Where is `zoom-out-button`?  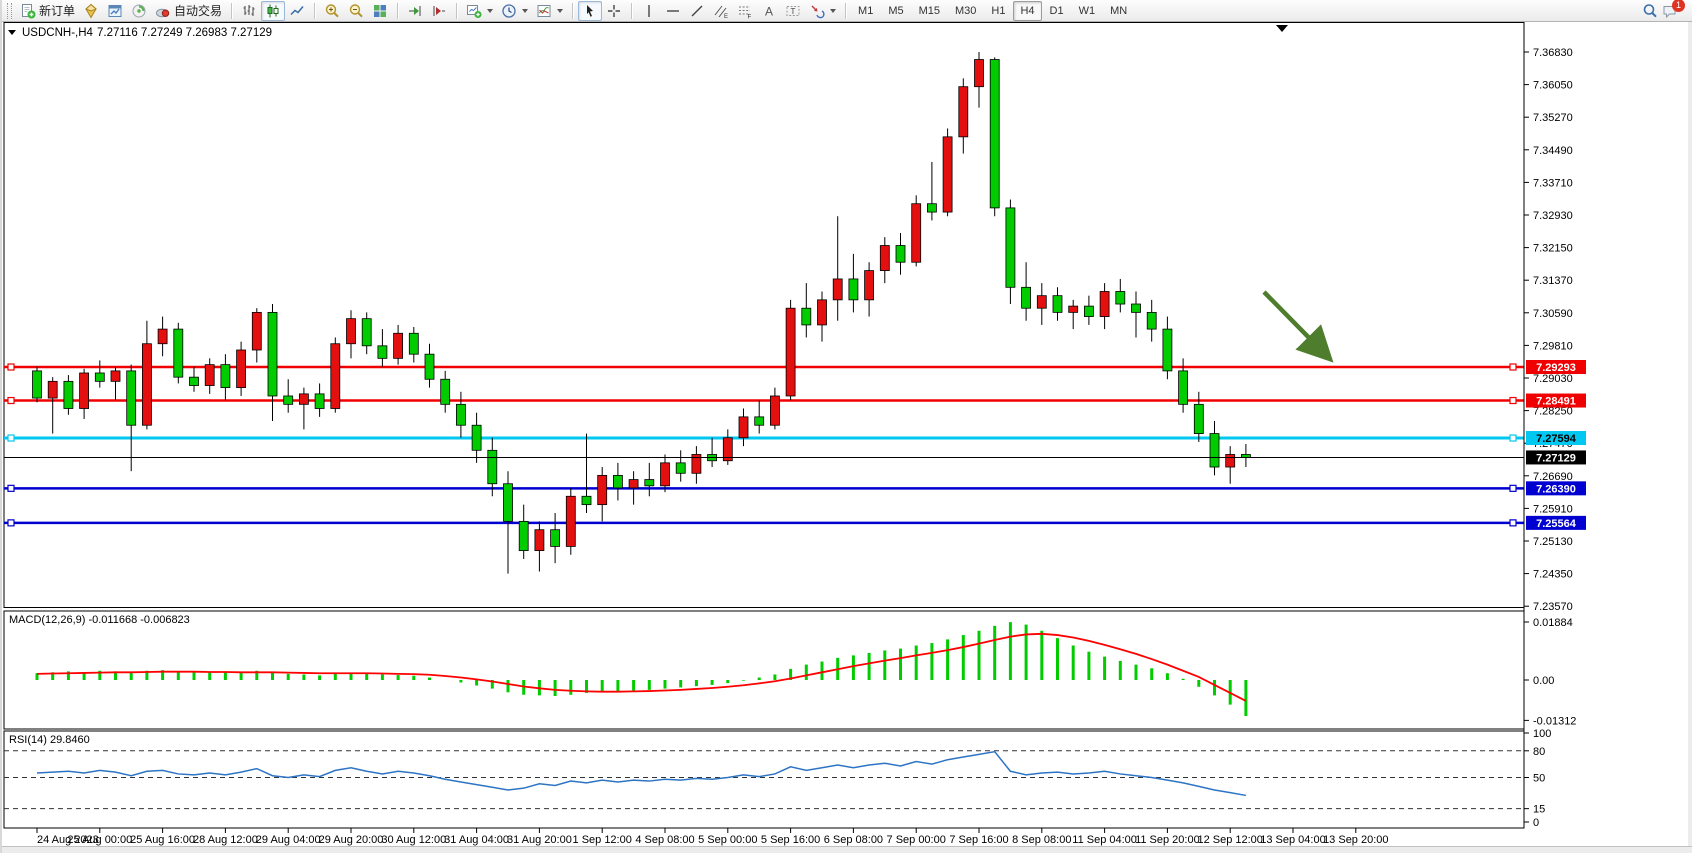
zoom-out-button is located at coordinates (356, 11).